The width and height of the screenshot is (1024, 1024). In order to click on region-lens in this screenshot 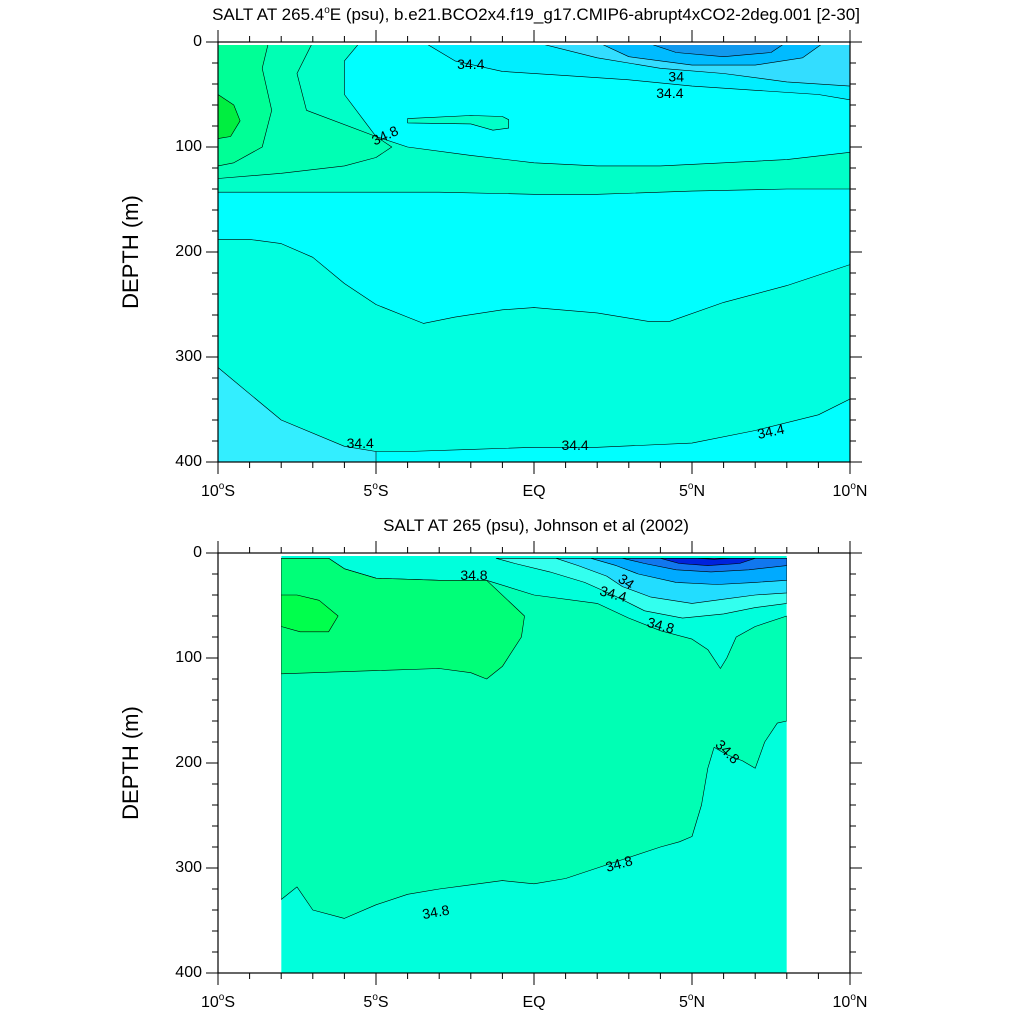, I will do `click(458, 123)`.